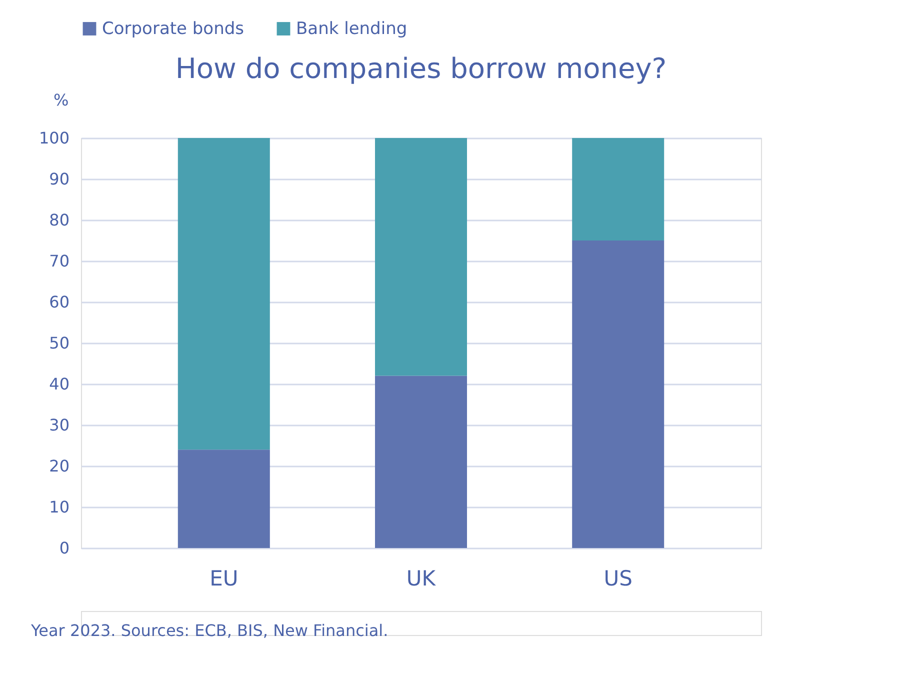 The image size is (916, 685). What do you see at coordinates (59, 261) in the screenshot?
I see `y-tick-label: 70` at bounding box center [59, 261].